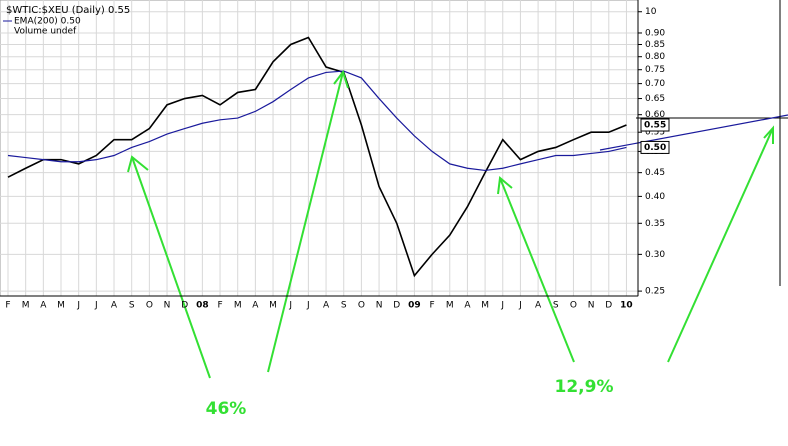 Image resolution: width=788 pixels, height=446 pixels. I want to click on annotation: 12,9%, so click(584, 387).